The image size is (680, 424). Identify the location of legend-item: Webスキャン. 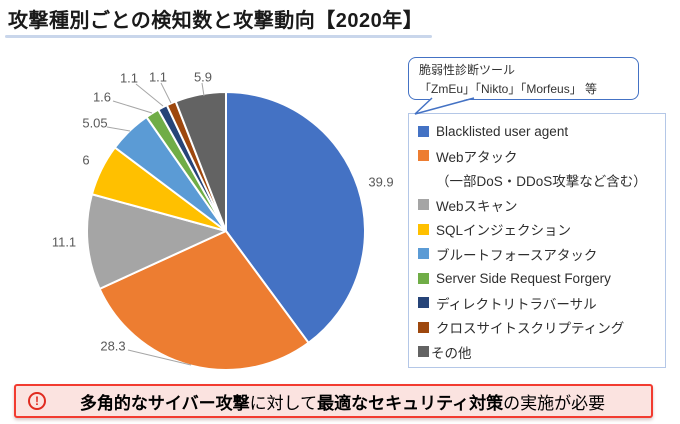
(539, 205).